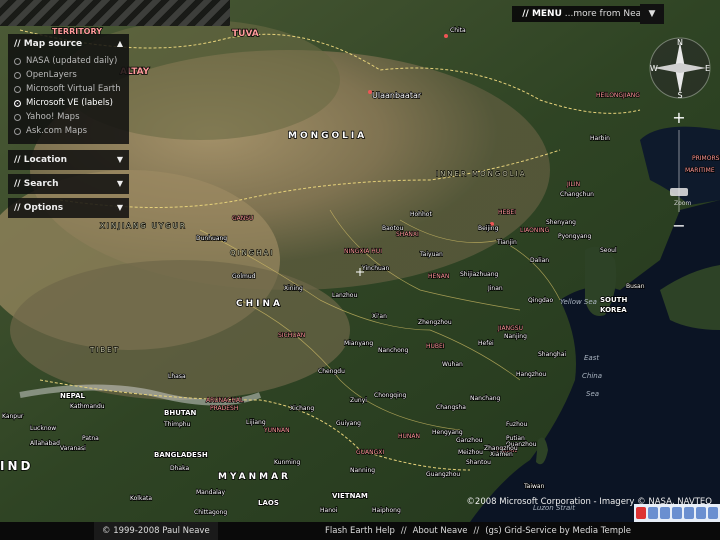  What do you see at coordinates (68, 44) in the screenshot?
I see `map-source-header: // Map source ▲` at bounding box center [68, 44].